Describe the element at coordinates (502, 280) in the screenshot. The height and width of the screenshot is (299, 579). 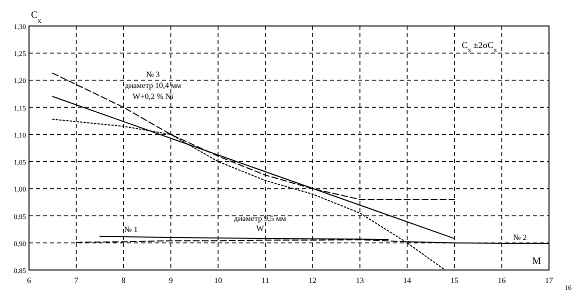
I see `x-tick-label: 16` at that location.